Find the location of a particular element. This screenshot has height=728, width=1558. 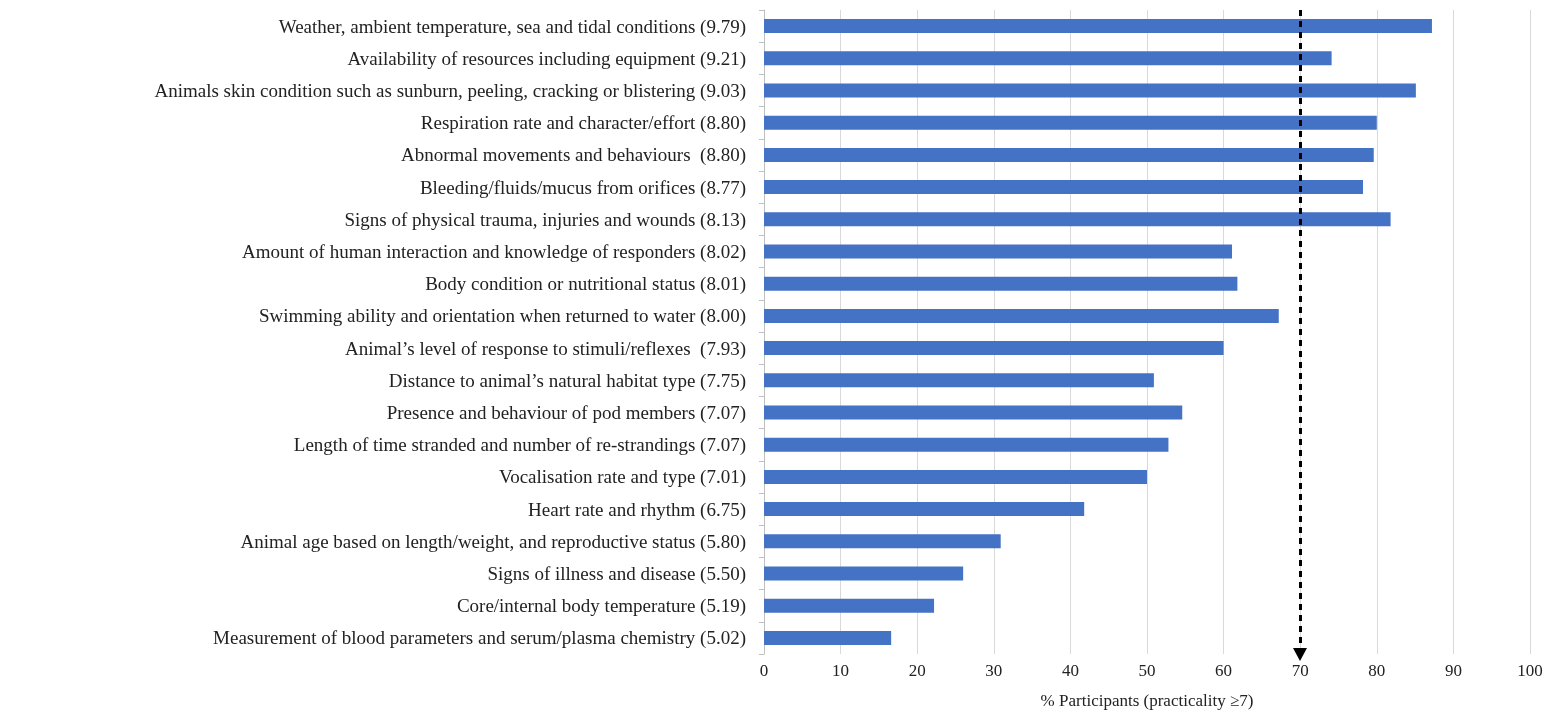

x-tick-label: 50 is located at coordinates (1147, 670).